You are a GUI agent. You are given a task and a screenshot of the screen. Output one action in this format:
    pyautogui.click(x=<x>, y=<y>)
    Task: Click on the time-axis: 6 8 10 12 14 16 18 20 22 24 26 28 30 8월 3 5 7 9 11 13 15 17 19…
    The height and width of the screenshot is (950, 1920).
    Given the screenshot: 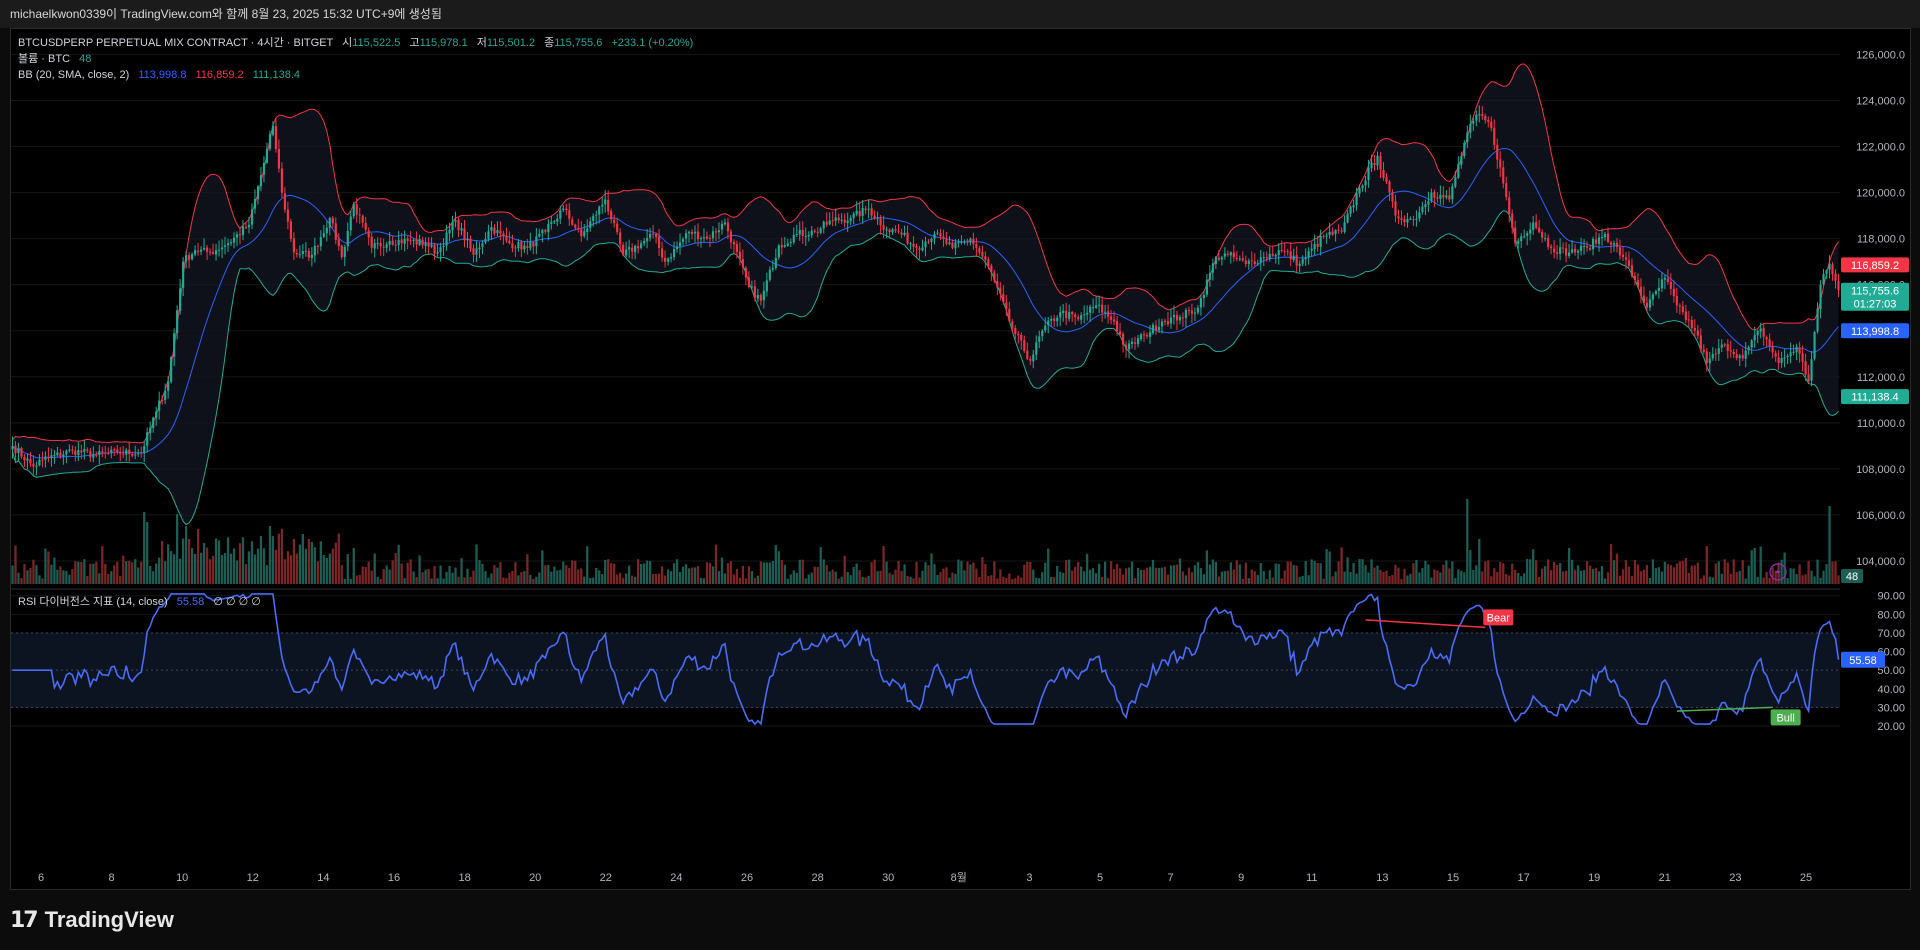 What is the action you would take?
    pyautogui.click(x=925, y=877)
    